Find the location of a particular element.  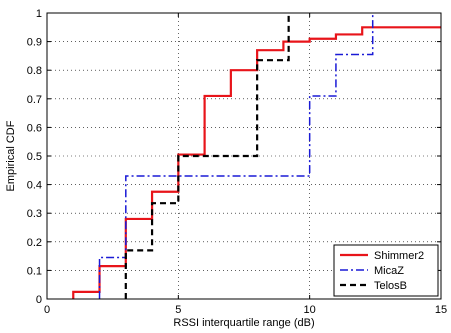

x-tick-label: 15 is located at coordinates (441, 310).